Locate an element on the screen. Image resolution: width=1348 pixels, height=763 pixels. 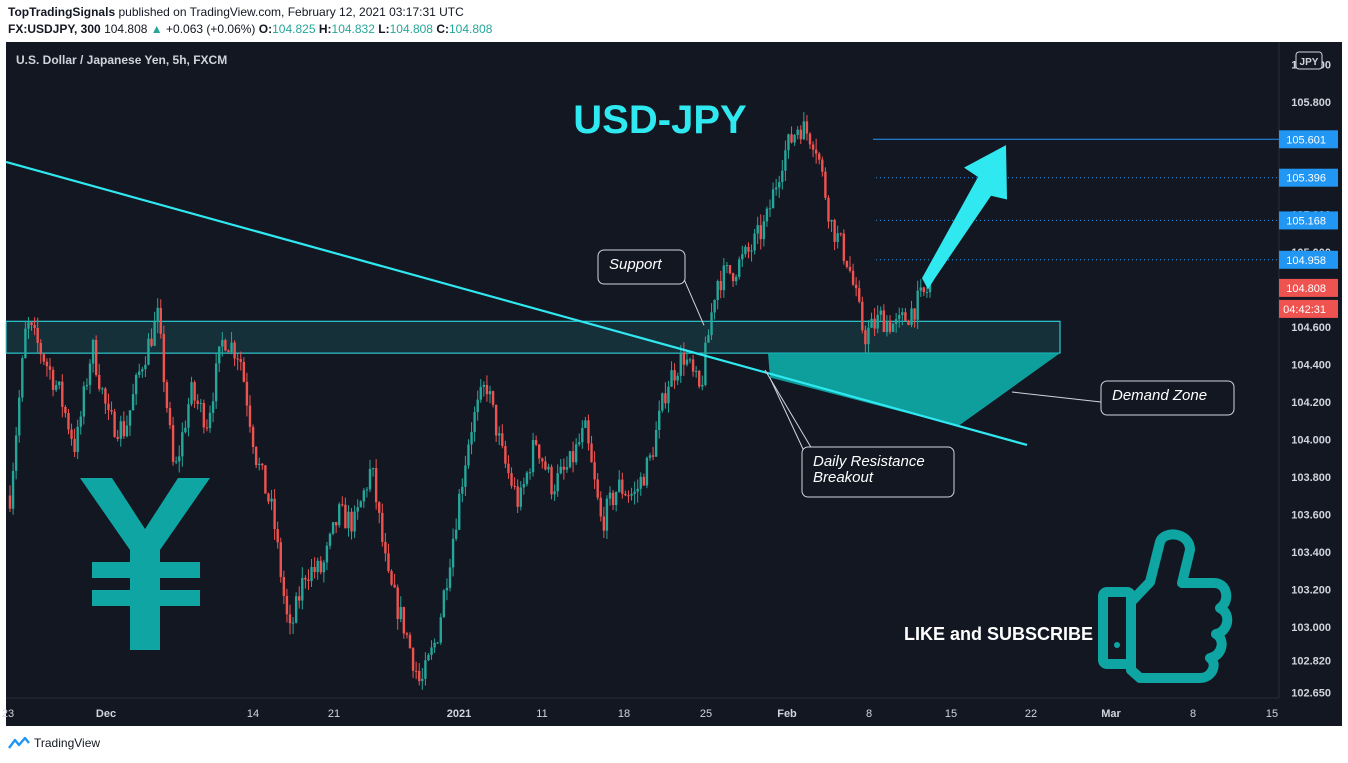
open-value: 104.825 is located at coordinates (294, 29).